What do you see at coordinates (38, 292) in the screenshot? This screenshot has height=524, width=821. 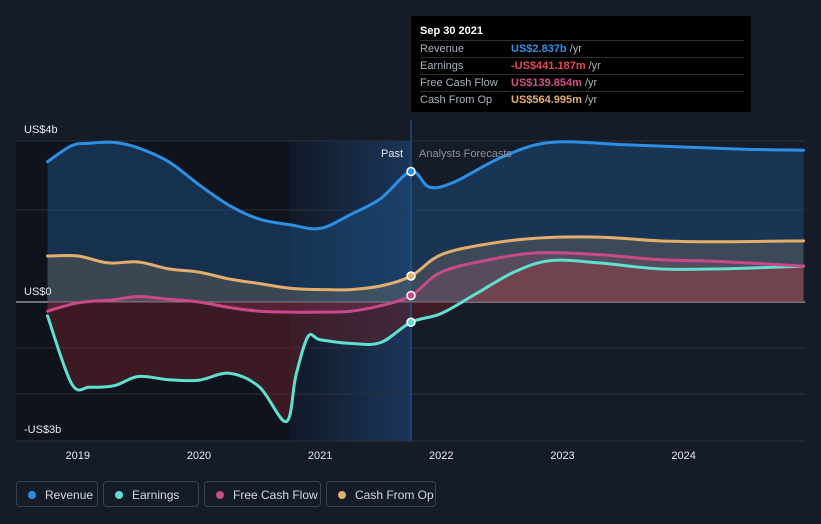 I see `y-tick-label: US$0` at bounding box center [38, 292].